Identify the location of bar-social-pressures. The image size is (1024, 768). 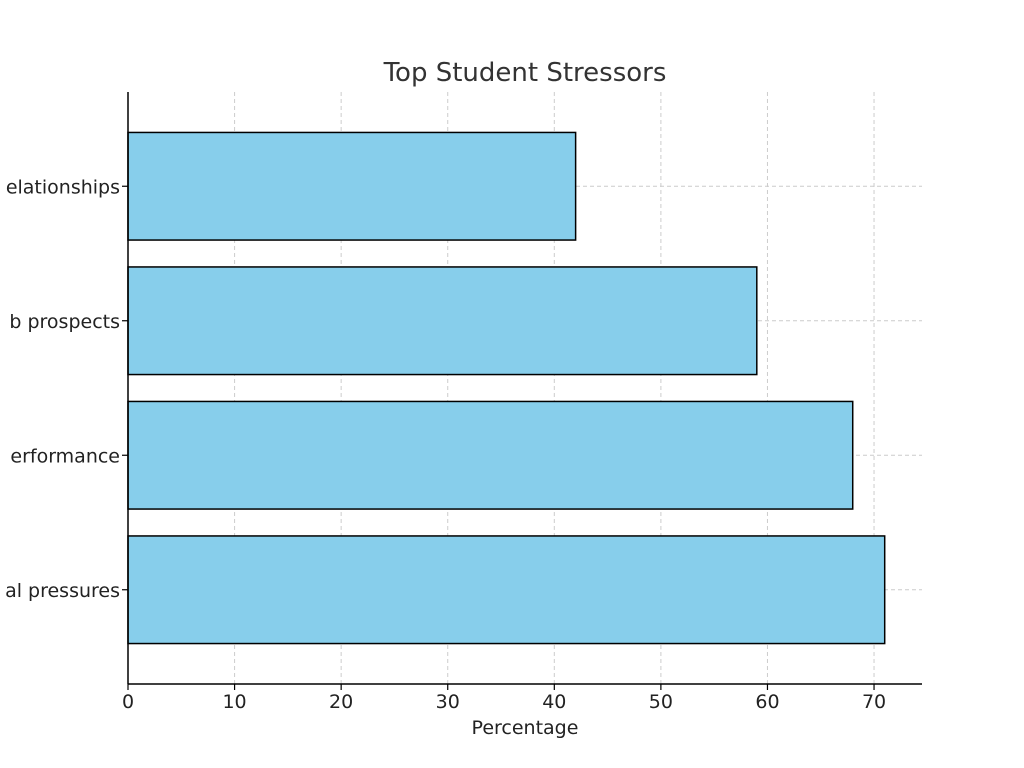
(506, 590).